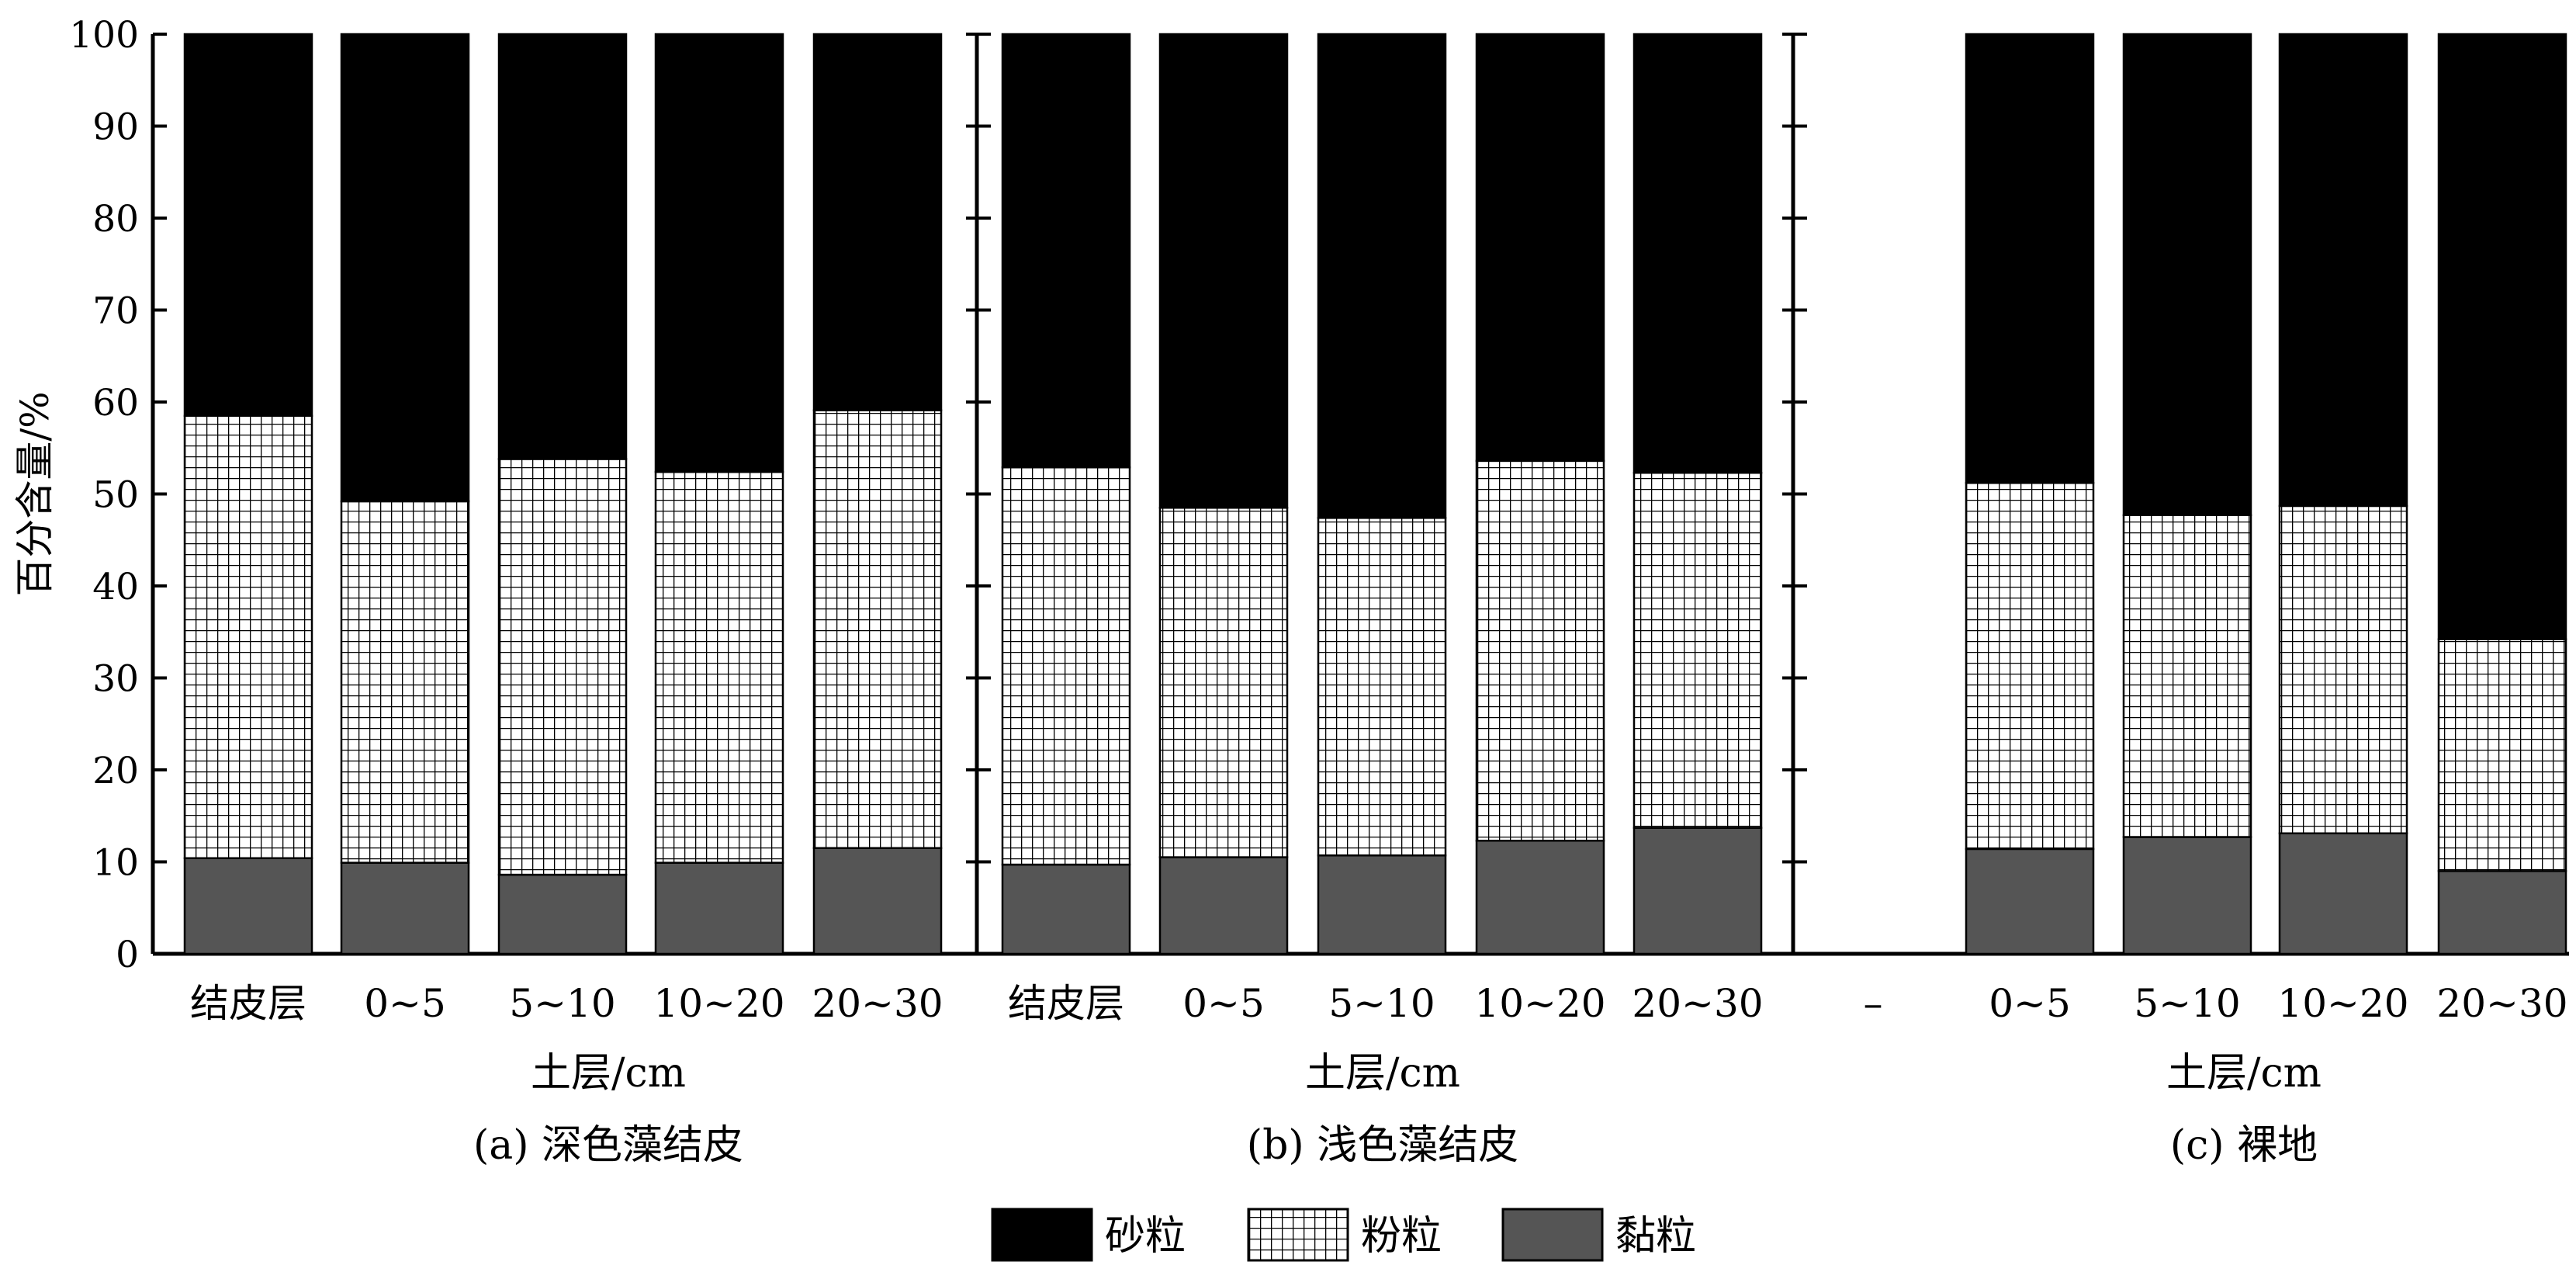 This screenshot has width=2576, height=1272. Describe the element at coordinates (115, 219) in the screenshot. I see `y-tick-label: 80` at that location.